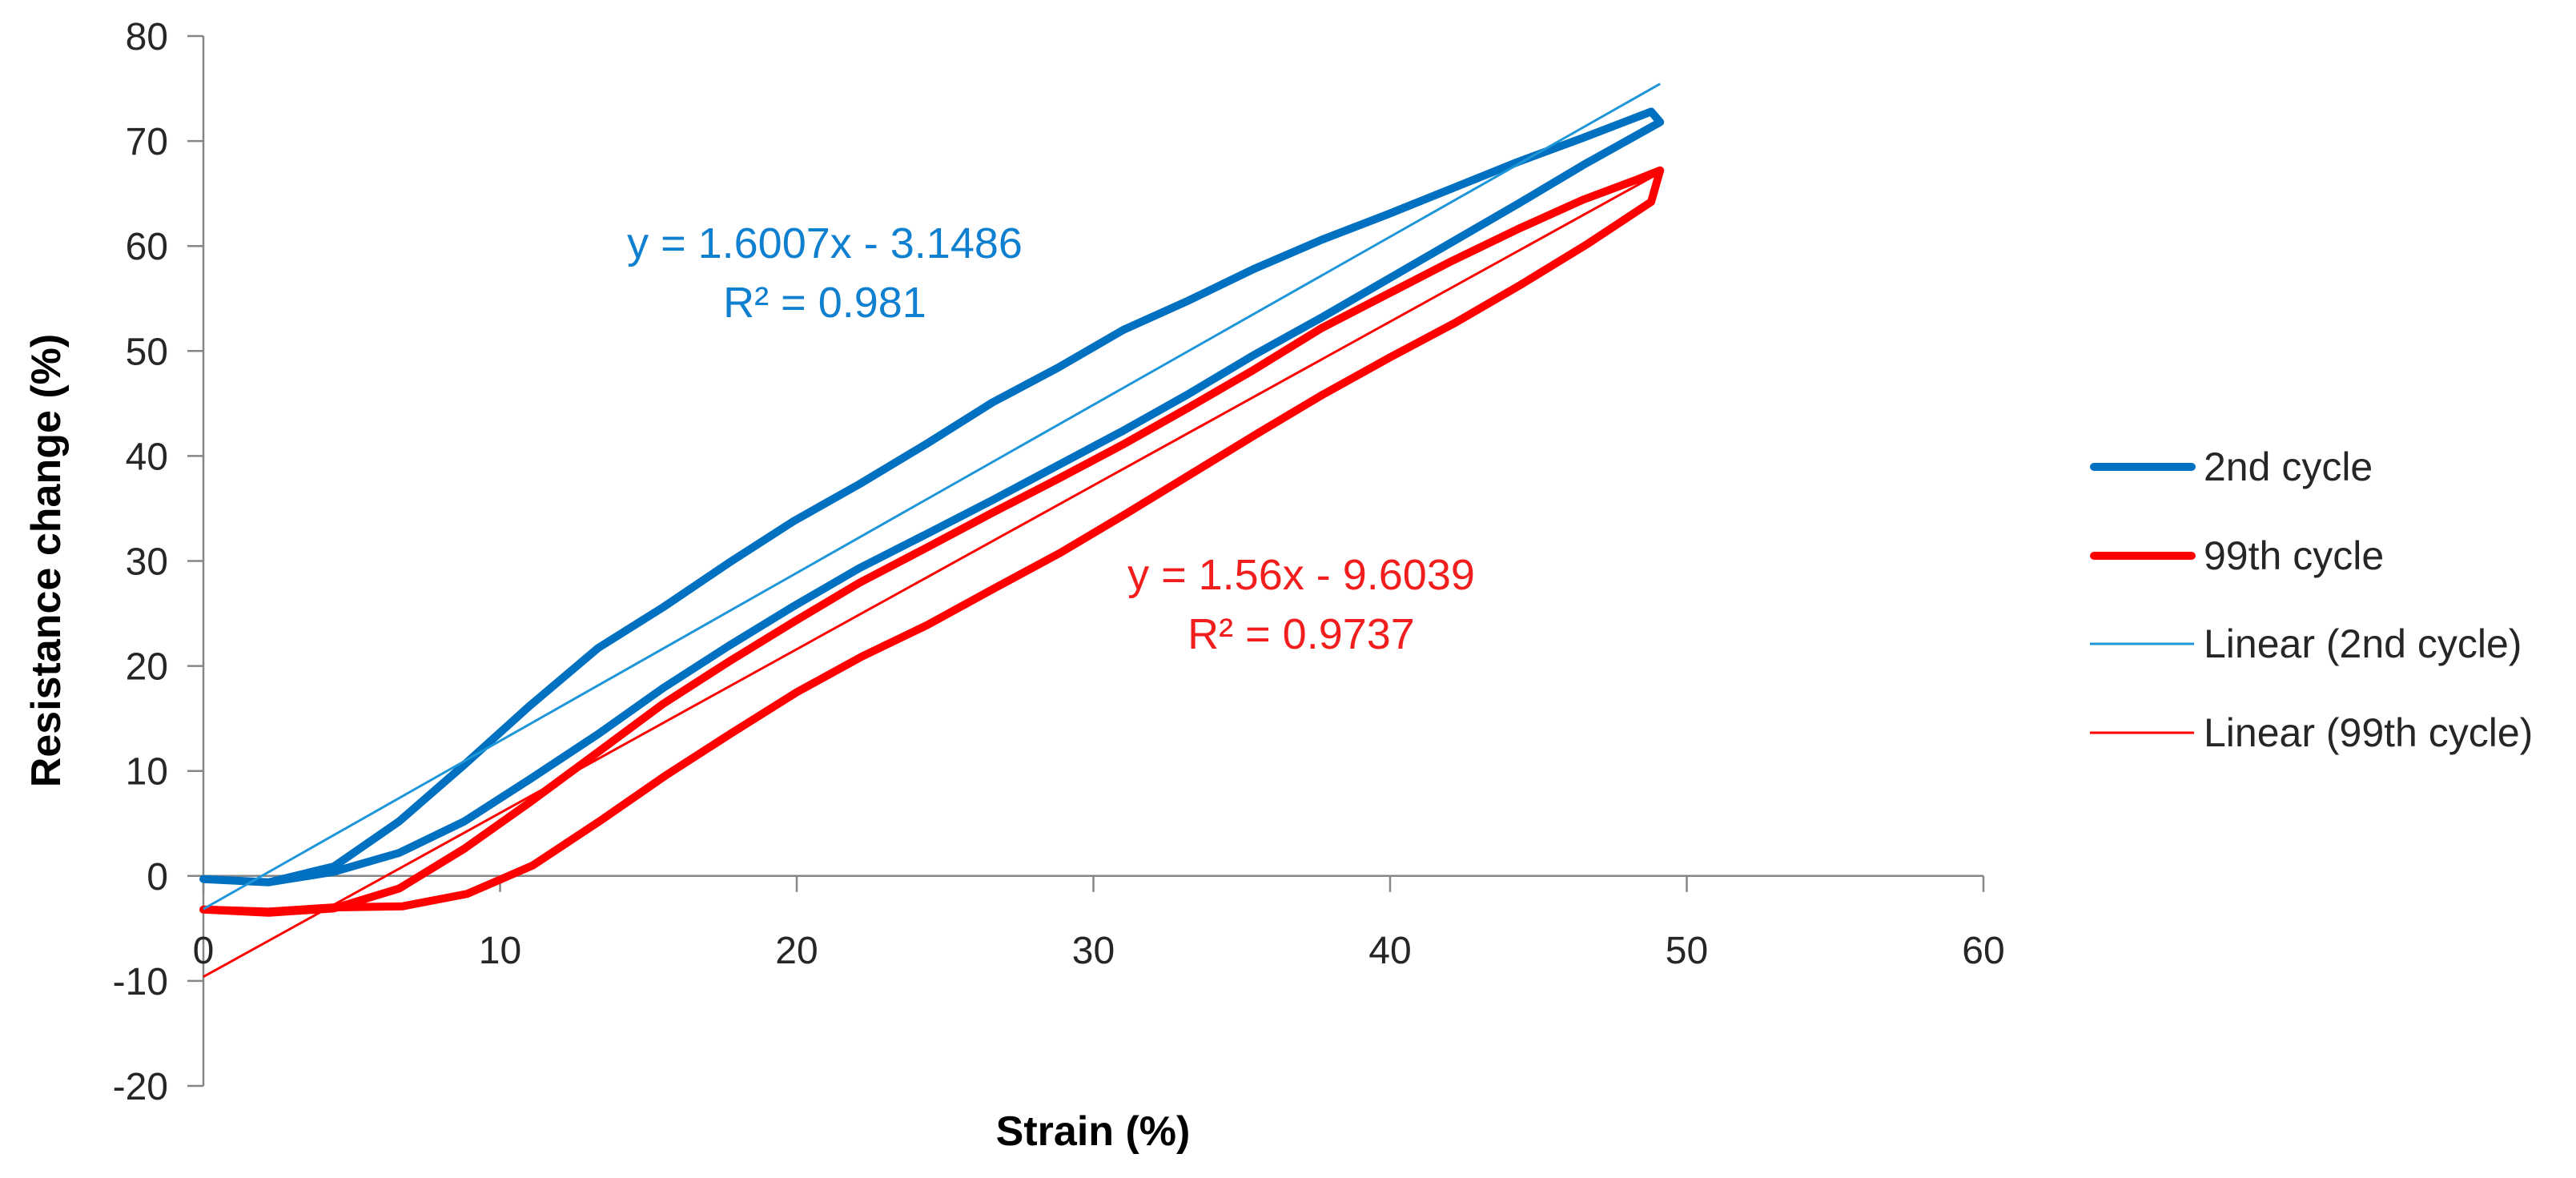 The image size is (2576, 1178). Describe the element at coordinates (2368, 732) in the screenshot. I see `legend-label-linear-99th-cycle: Linear (99th cycle)` at that location.